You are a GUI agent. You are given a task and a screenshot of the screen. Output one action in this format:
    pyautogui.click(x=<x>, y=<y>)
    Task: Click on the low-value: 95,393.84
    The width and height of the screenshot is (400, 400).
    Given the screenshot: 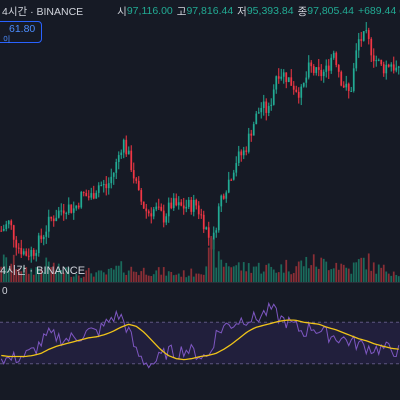 What is the action you would take?
    pyautogui.click(x=270, y=11)
    